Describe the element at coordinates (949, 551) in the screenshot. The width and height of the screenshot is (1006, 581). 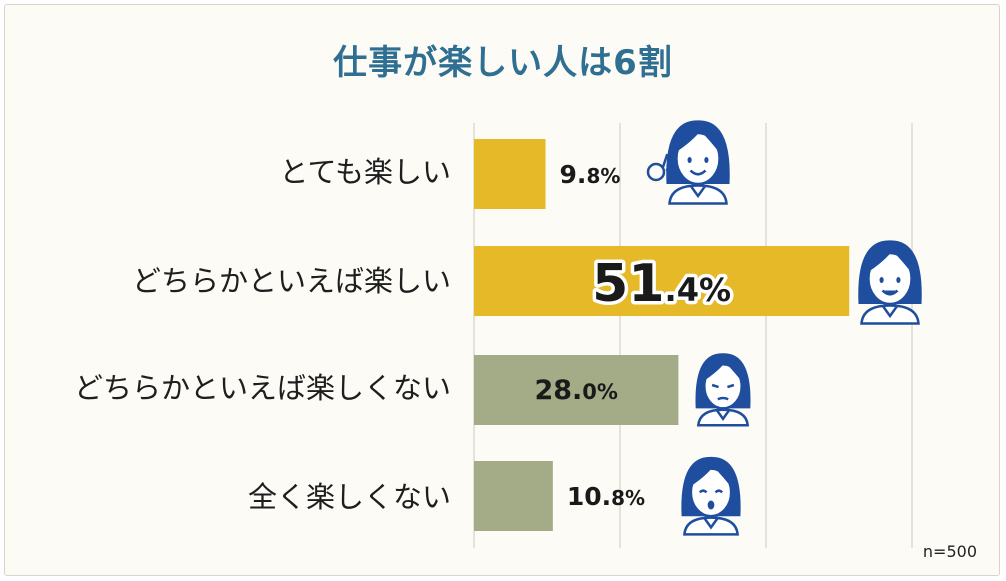
I see `sample-size-note: n=500` at that location.